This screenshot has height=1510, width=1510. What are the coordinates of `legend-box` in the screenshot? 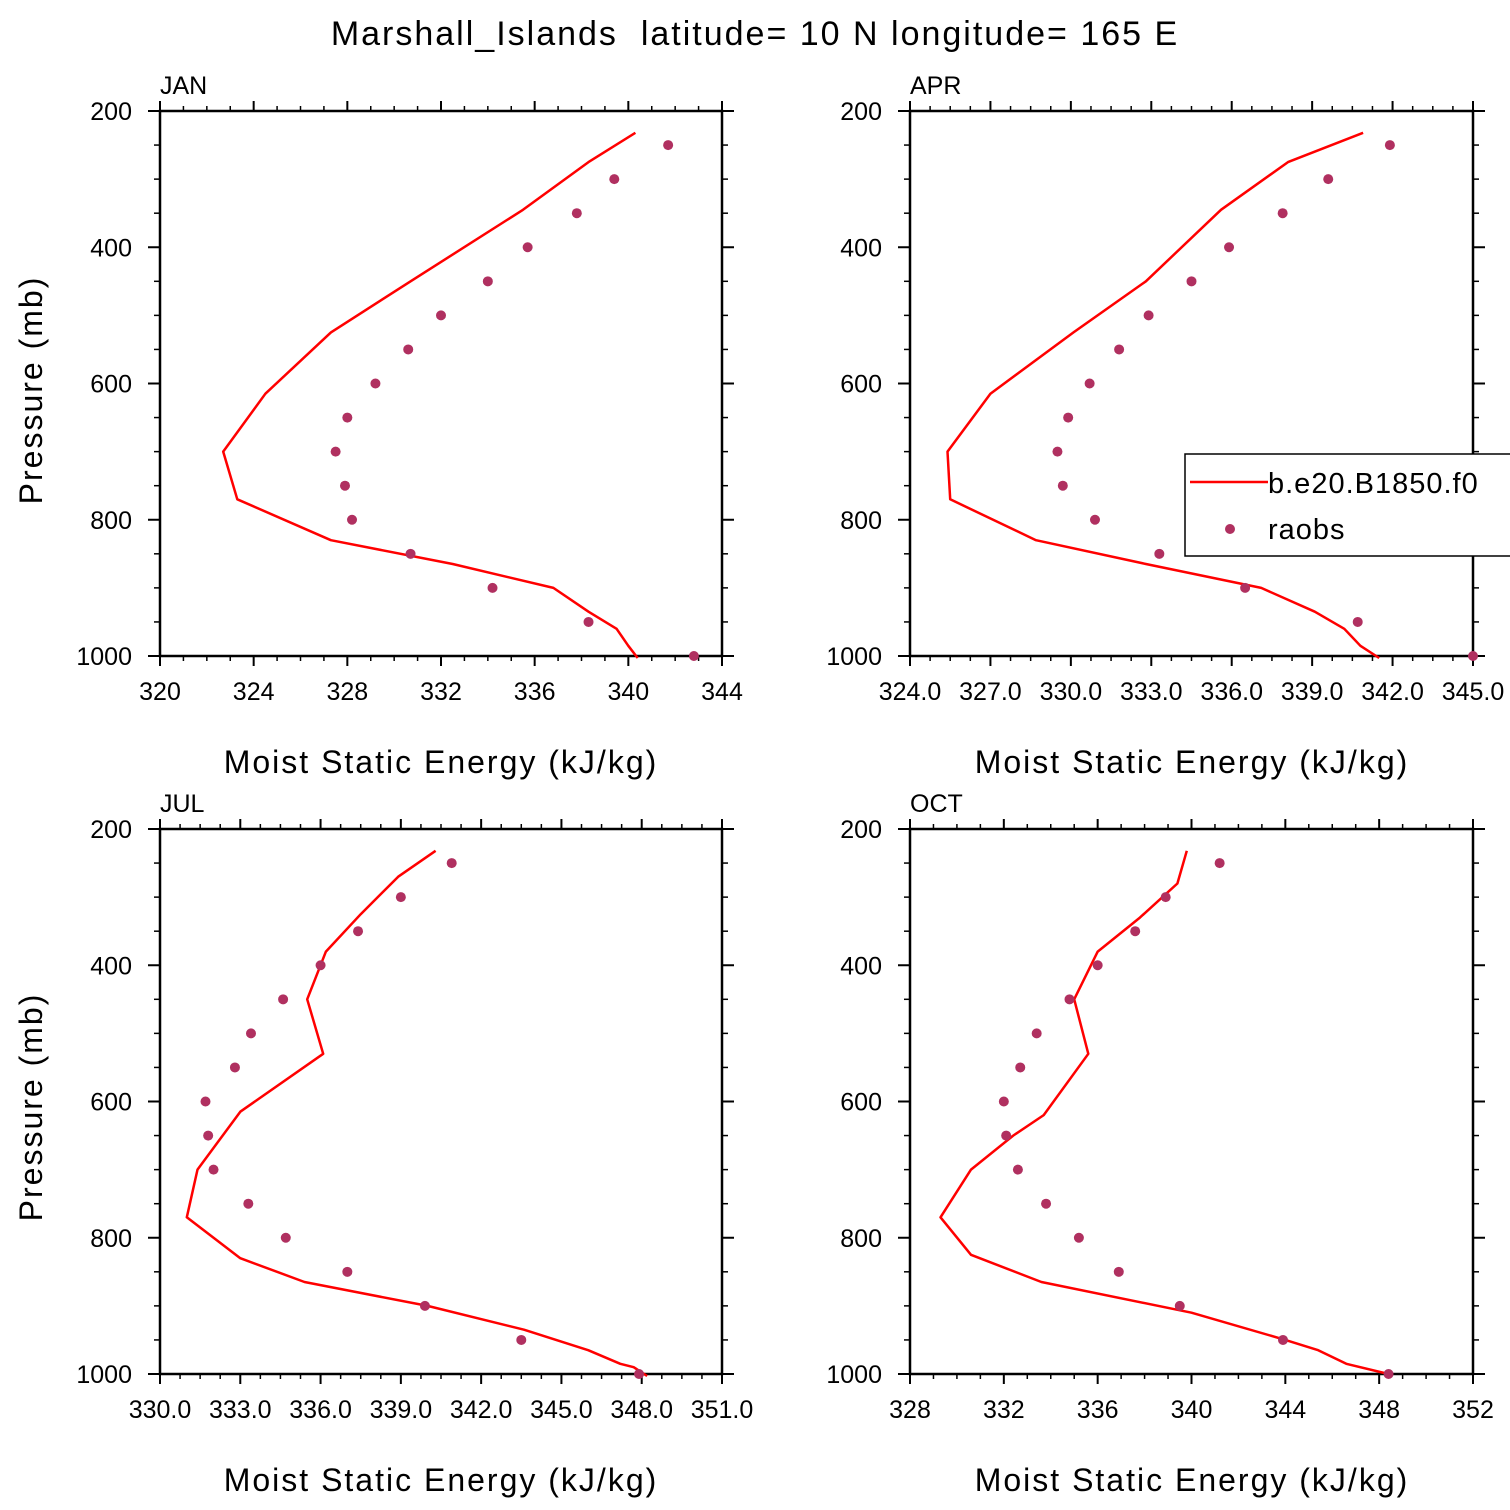 It's located at (1347, 505).